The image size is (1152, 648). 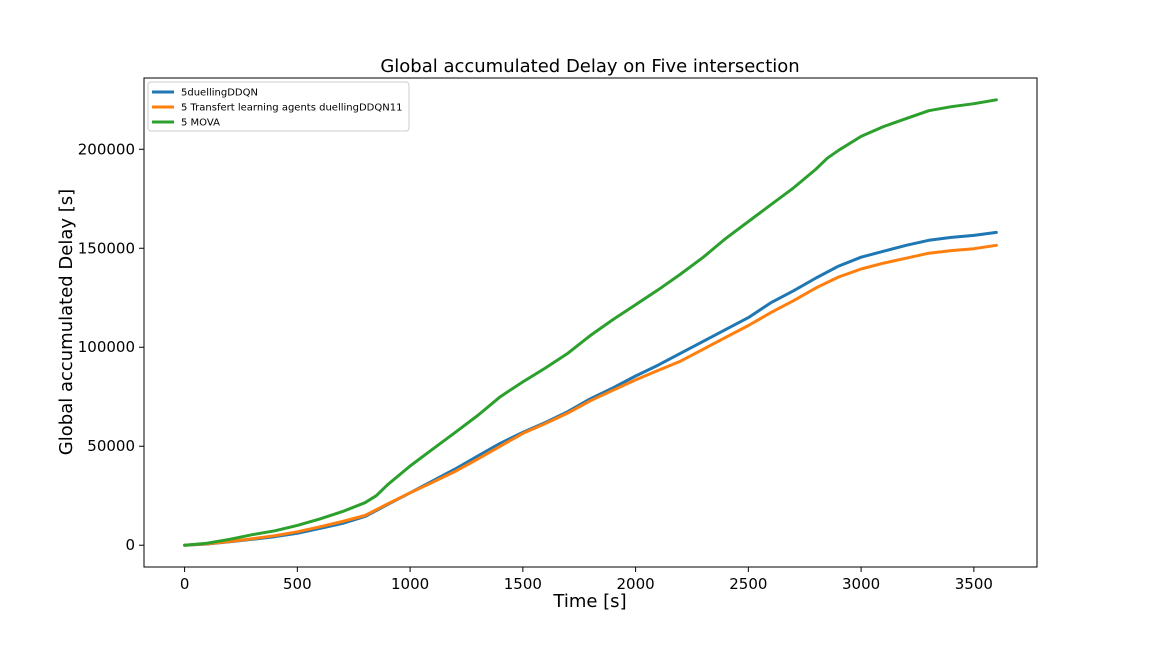 I want to click on x-tick-label: 500, so click(x=297, y=584).